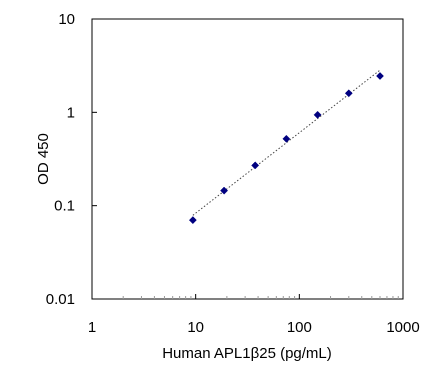 The height and width of the screenshot is (366, 425). I want to click on x-axis-title: Human APL1β25 (pg/mL), so click(247, 353).